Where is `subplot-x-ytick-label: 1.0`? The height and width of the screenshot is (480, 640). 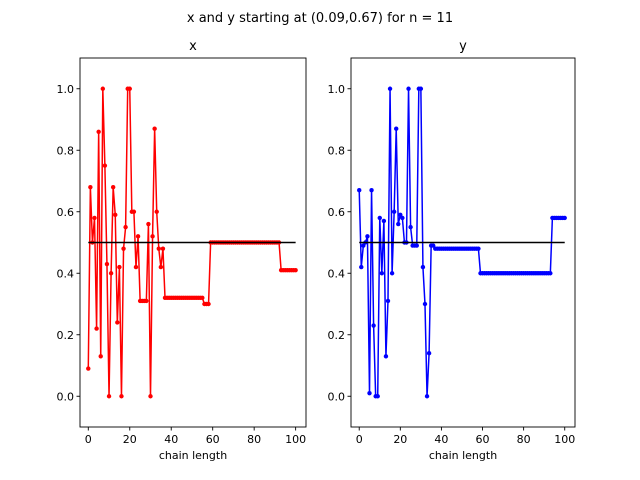 subplot-x-ytick-label: 1.0 is located at coordinates (66, 89).